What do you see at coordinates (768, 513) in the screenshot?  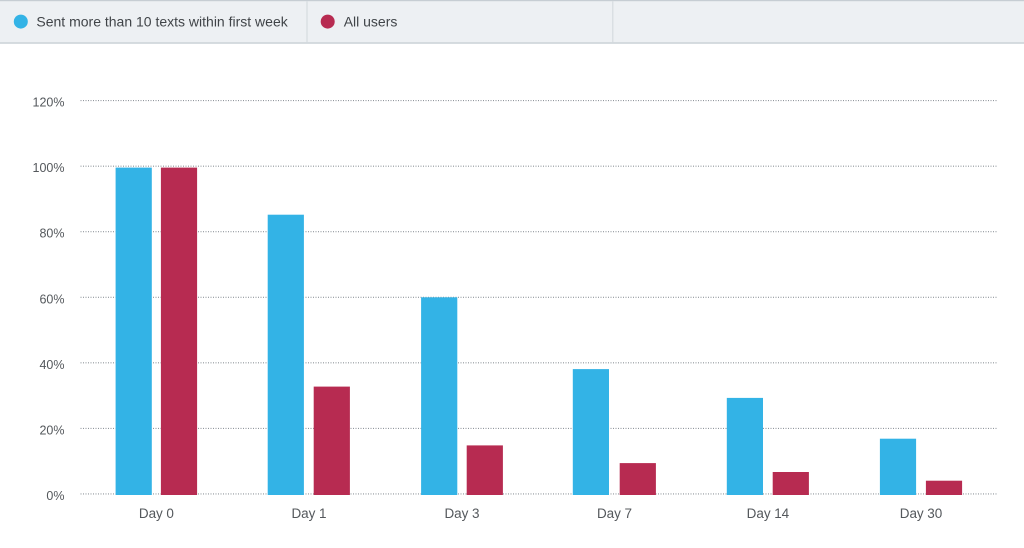 I see `svg-text: Day 14` at bounding box center [768, 513].